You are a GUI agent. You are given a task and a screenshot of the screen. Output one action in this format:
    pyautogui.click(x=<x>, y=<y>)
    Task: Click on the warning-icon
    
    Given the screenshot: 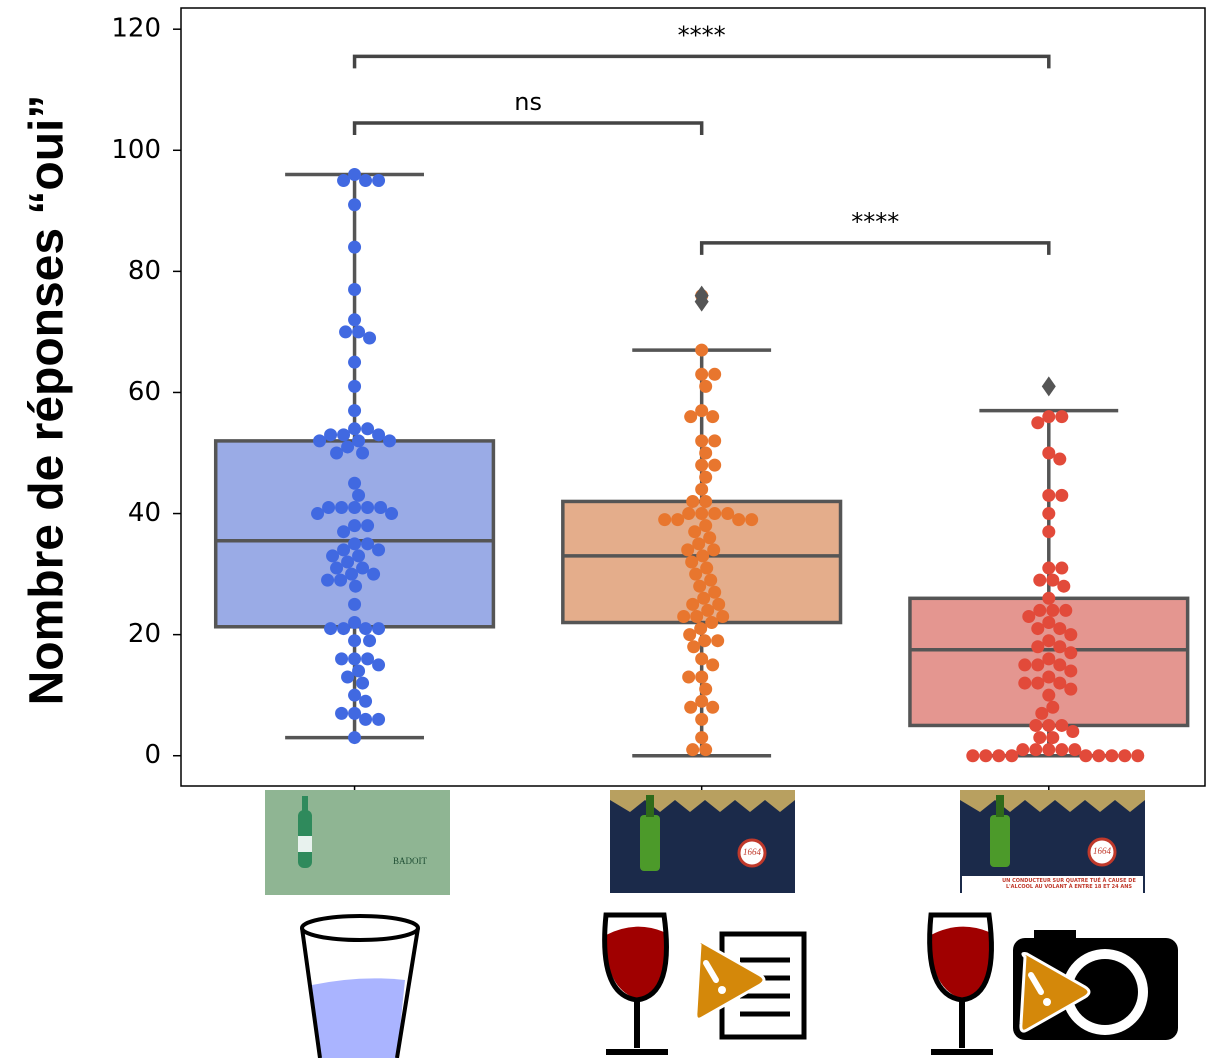 What is the action you would take?
    pyautogui.click(x=1055, y=992)
    